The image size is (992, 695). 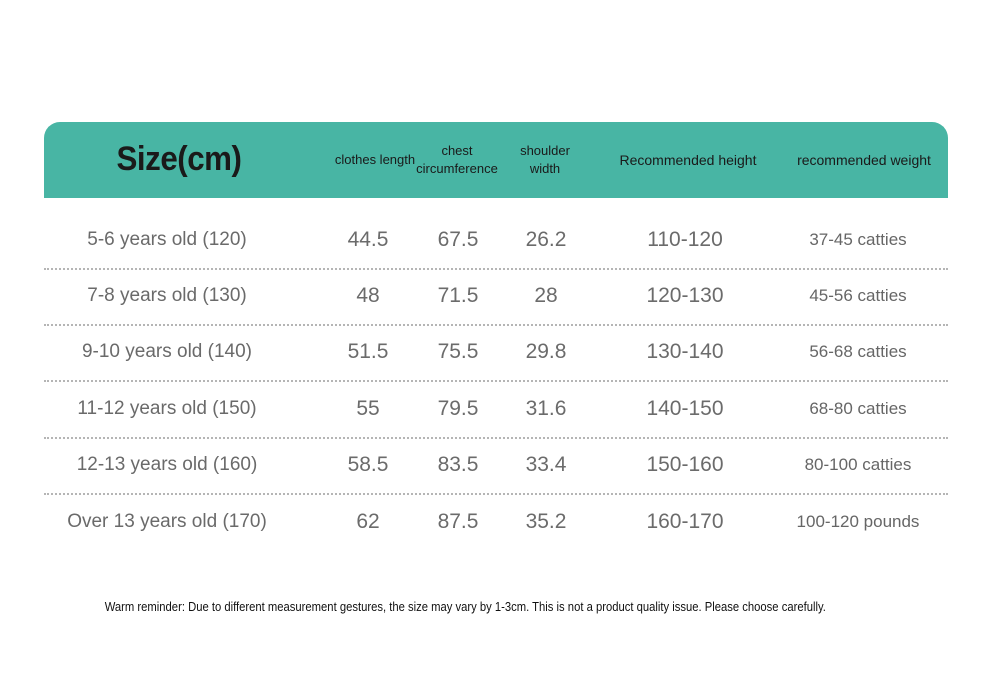 I want to click on header-recommended-height: Recommended height, so click(x=688, y=159).